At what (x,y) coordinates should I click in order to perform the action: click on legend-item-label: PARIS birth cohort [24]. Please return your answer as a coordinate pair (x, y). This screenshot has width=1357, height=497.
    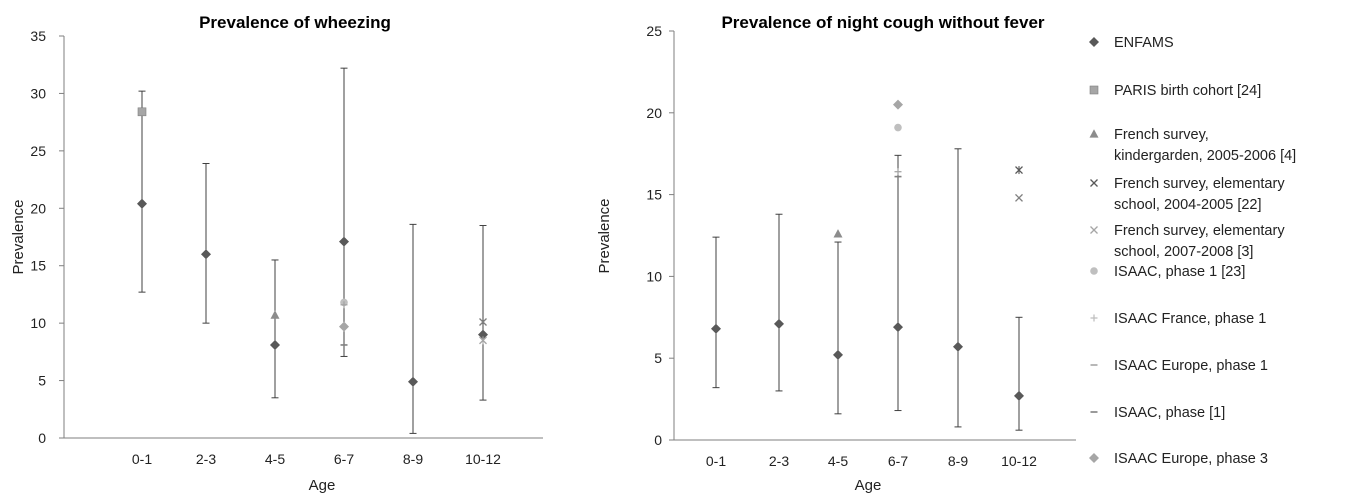
    Looking at the image, I should click on (1187, 91).